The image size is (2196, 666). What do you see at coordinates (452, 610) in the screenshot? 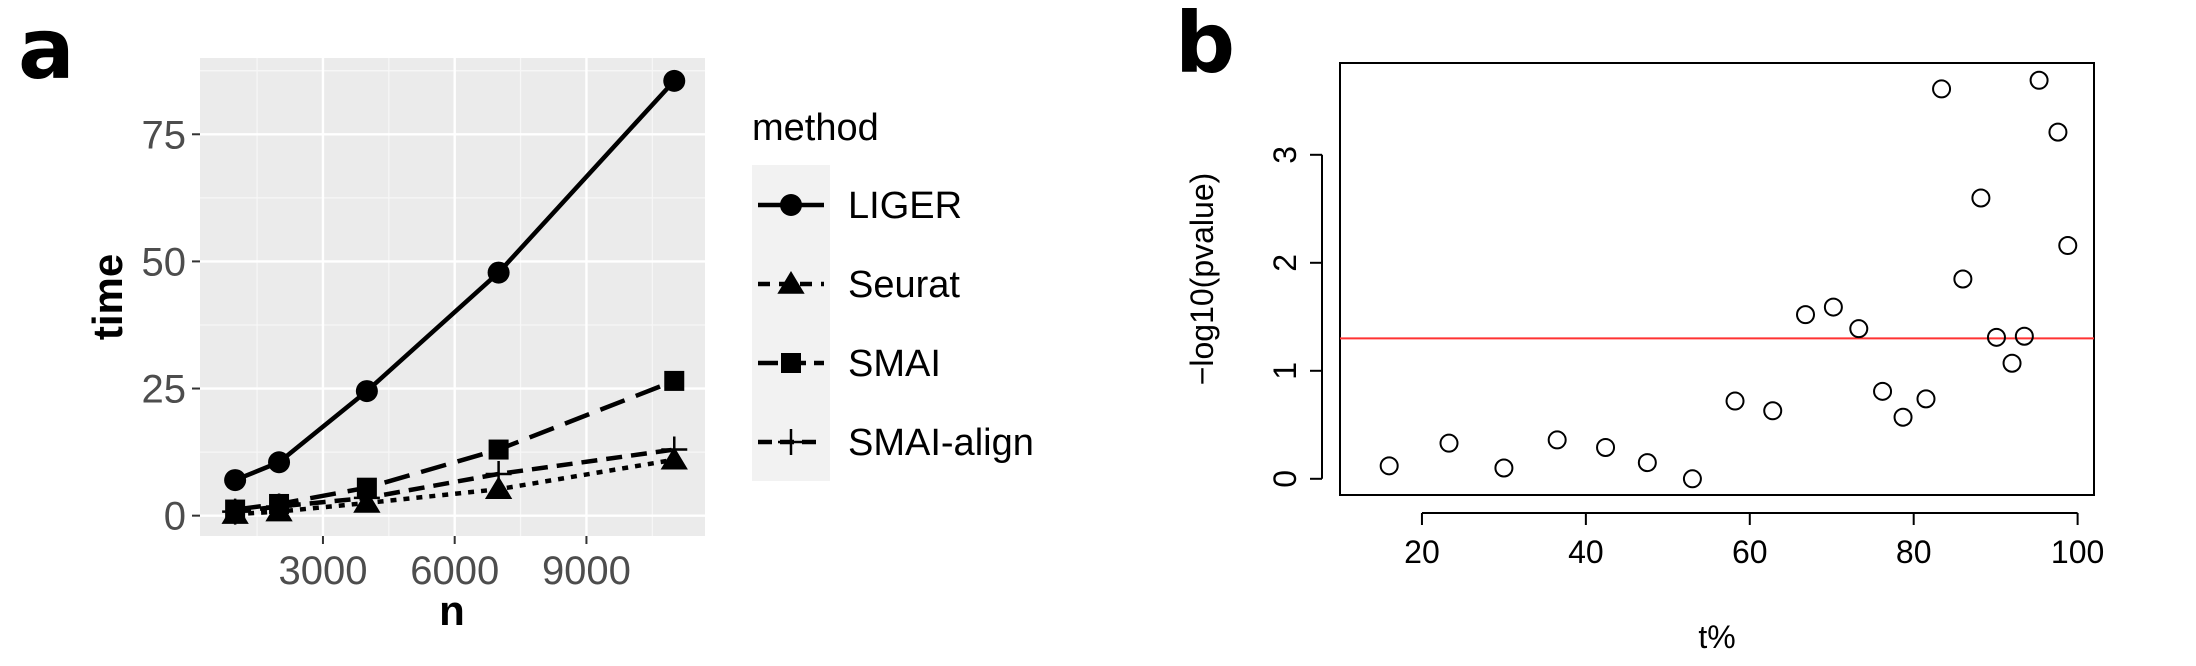
I see `chart-a-x-axis-title: n` at bounding box center [452, 610].